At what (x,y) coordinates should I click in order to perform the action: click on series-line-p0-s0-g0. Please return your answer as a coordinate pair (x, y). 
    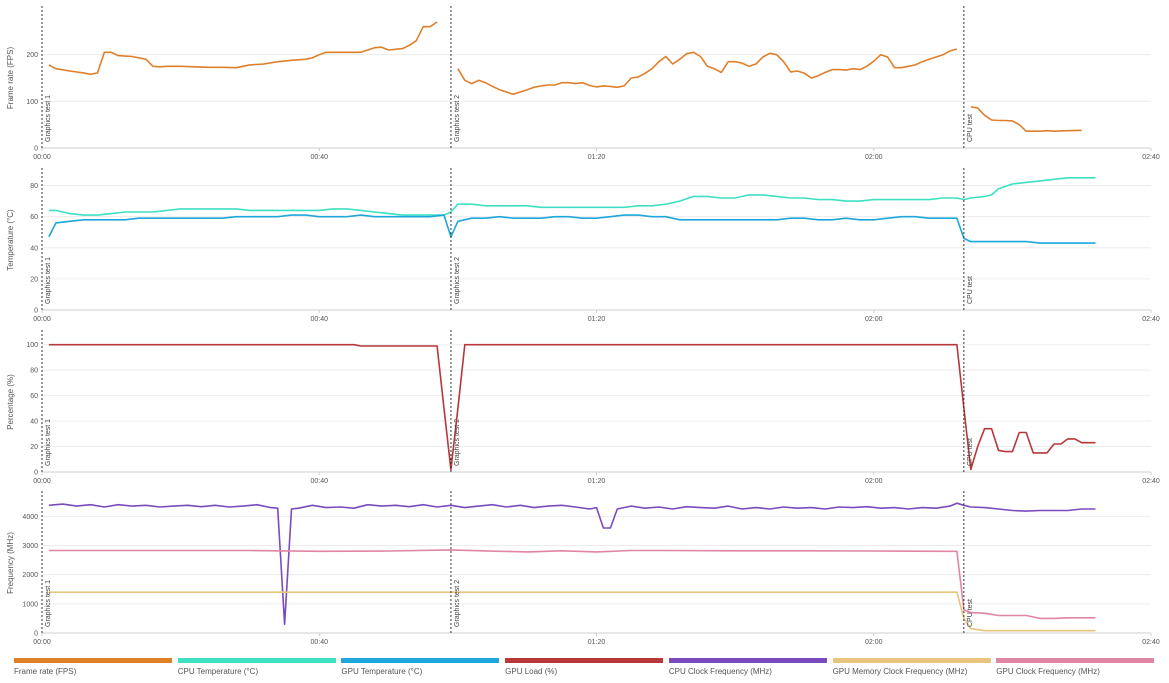
    Looking at the image, I should click on (243, 48).